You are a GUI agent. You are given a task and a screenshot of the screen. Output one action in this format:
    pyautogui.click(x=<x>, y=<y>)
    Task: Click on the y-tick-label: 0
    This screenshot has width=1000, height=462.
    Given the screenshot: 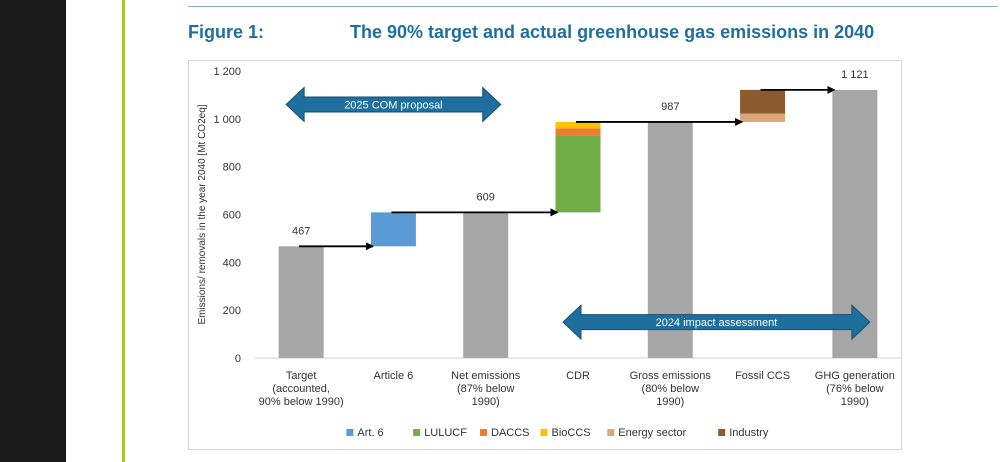 What is the action you would take?
    pyautogui.click(x=238, y=359)
    